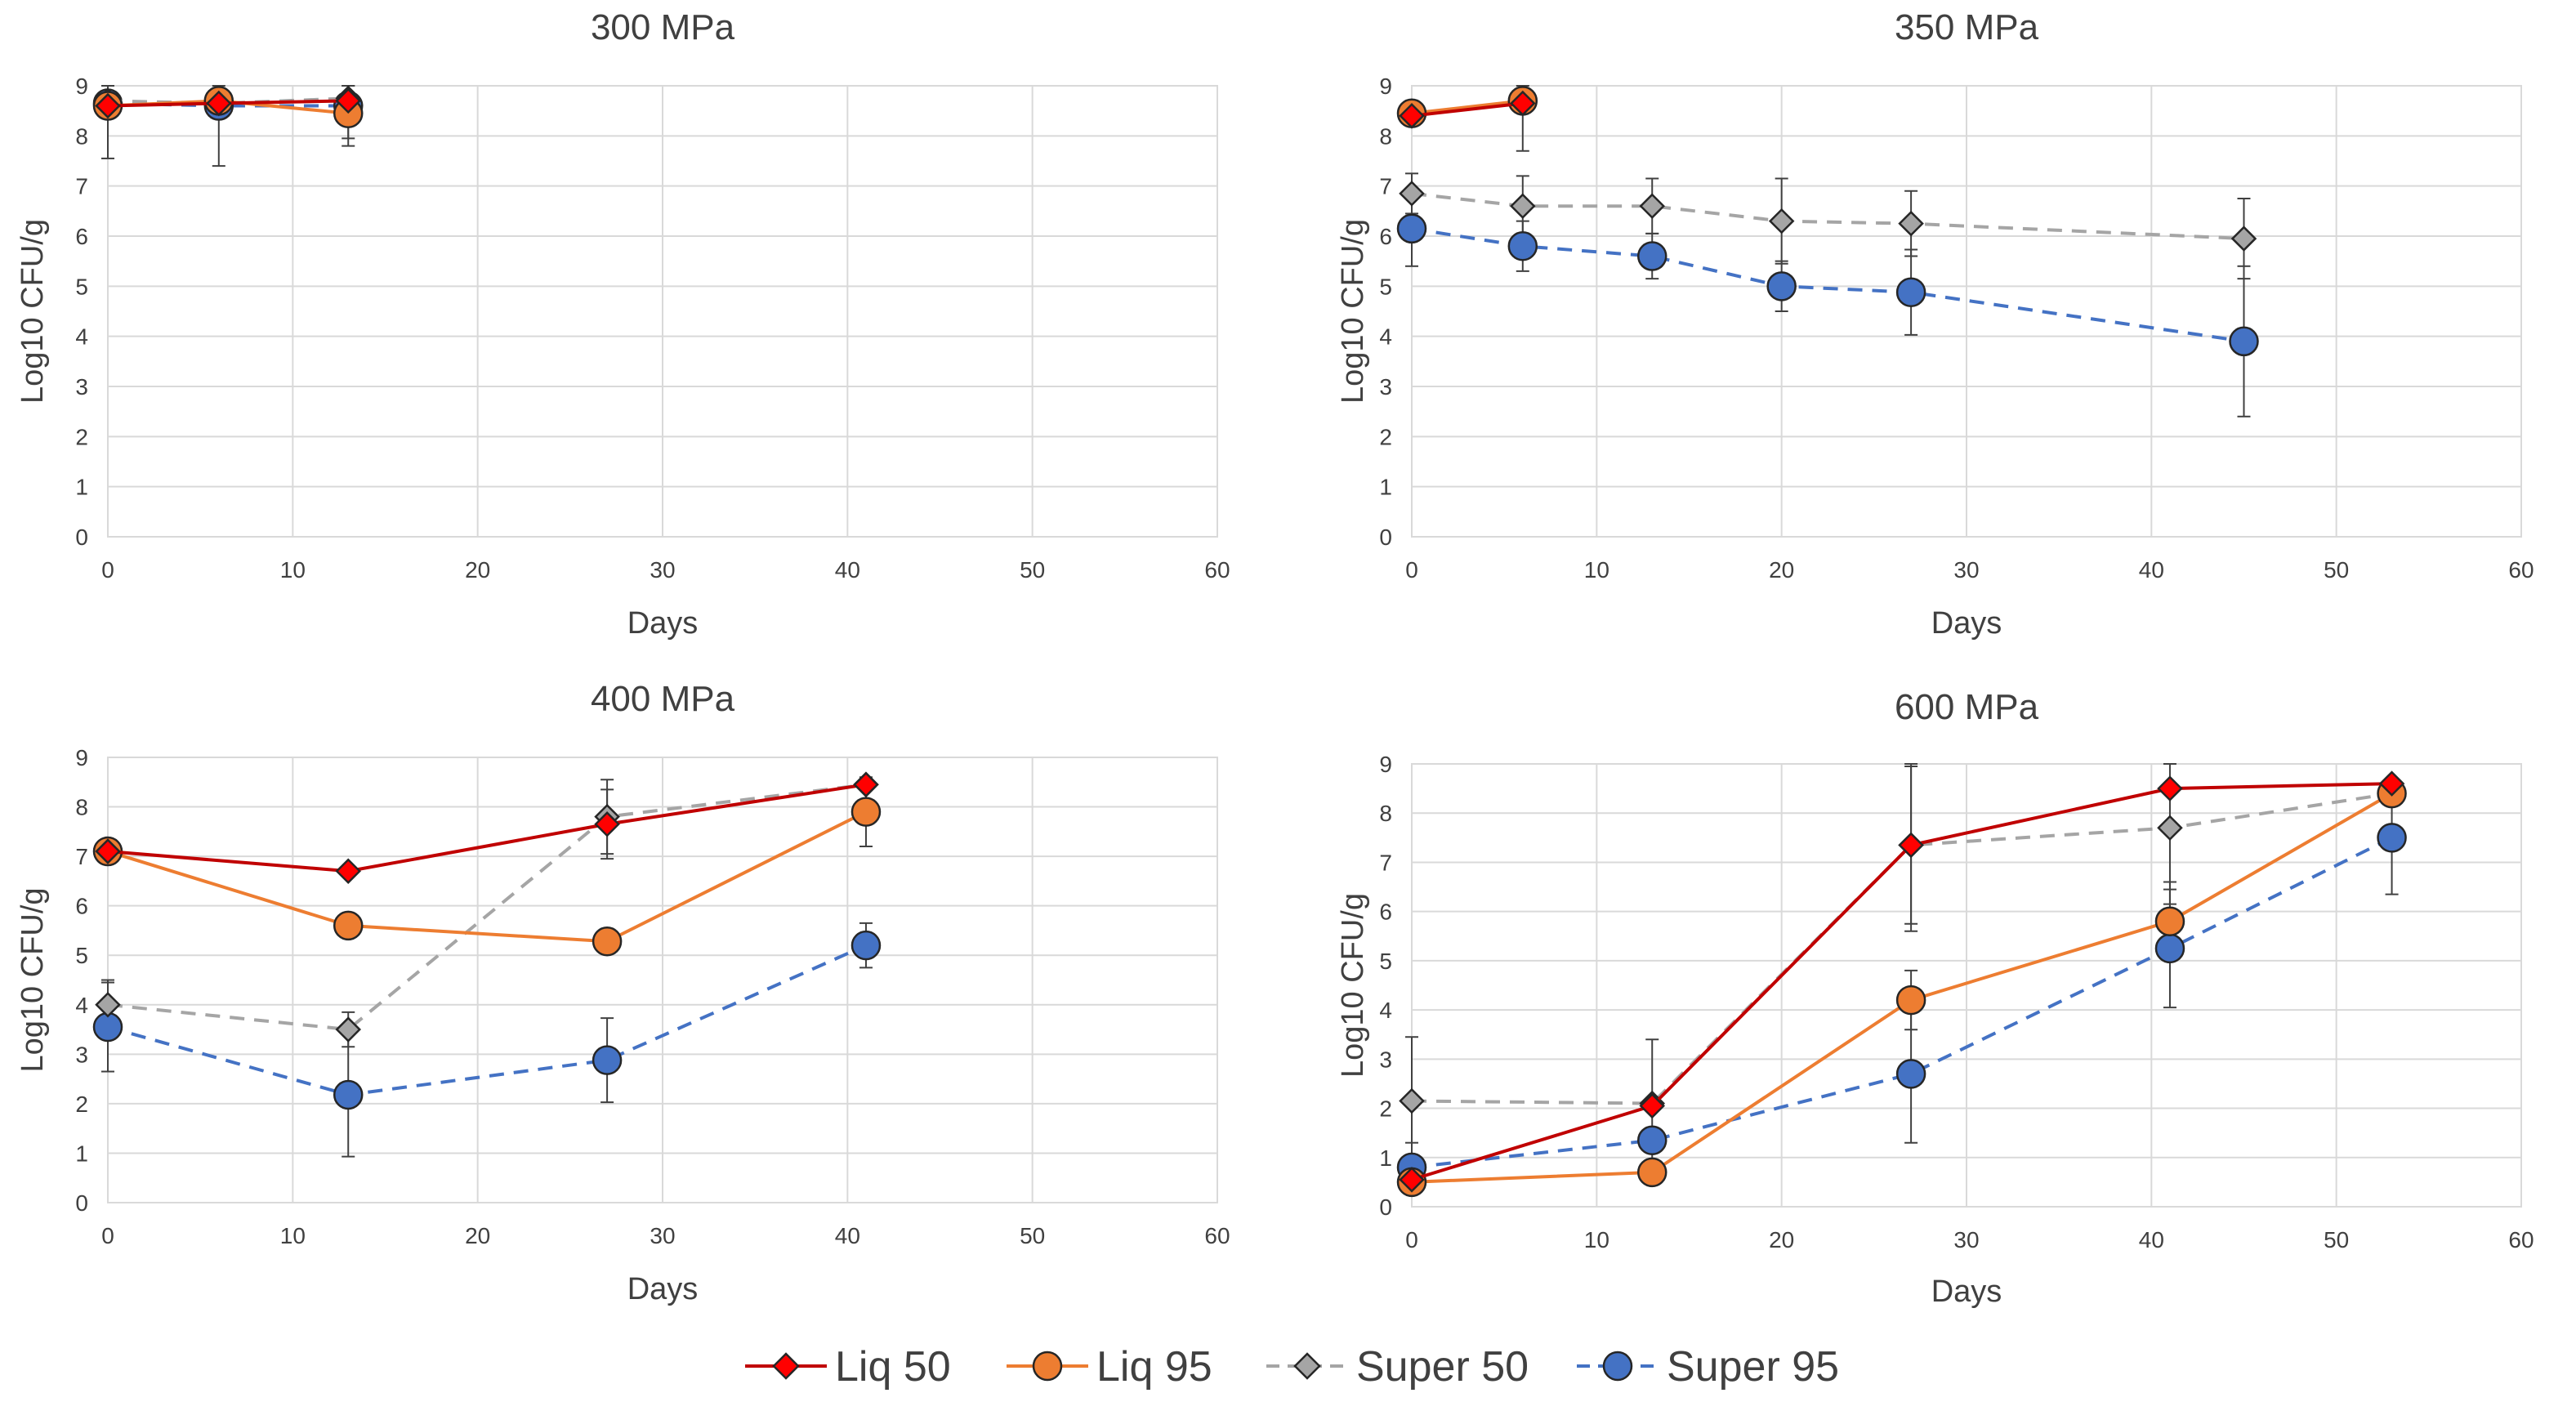 The image size is (2576, 1402). Describe the element at coordinates (663, 623) in the screenshot. I see `x-axis-label: Days` at that location.